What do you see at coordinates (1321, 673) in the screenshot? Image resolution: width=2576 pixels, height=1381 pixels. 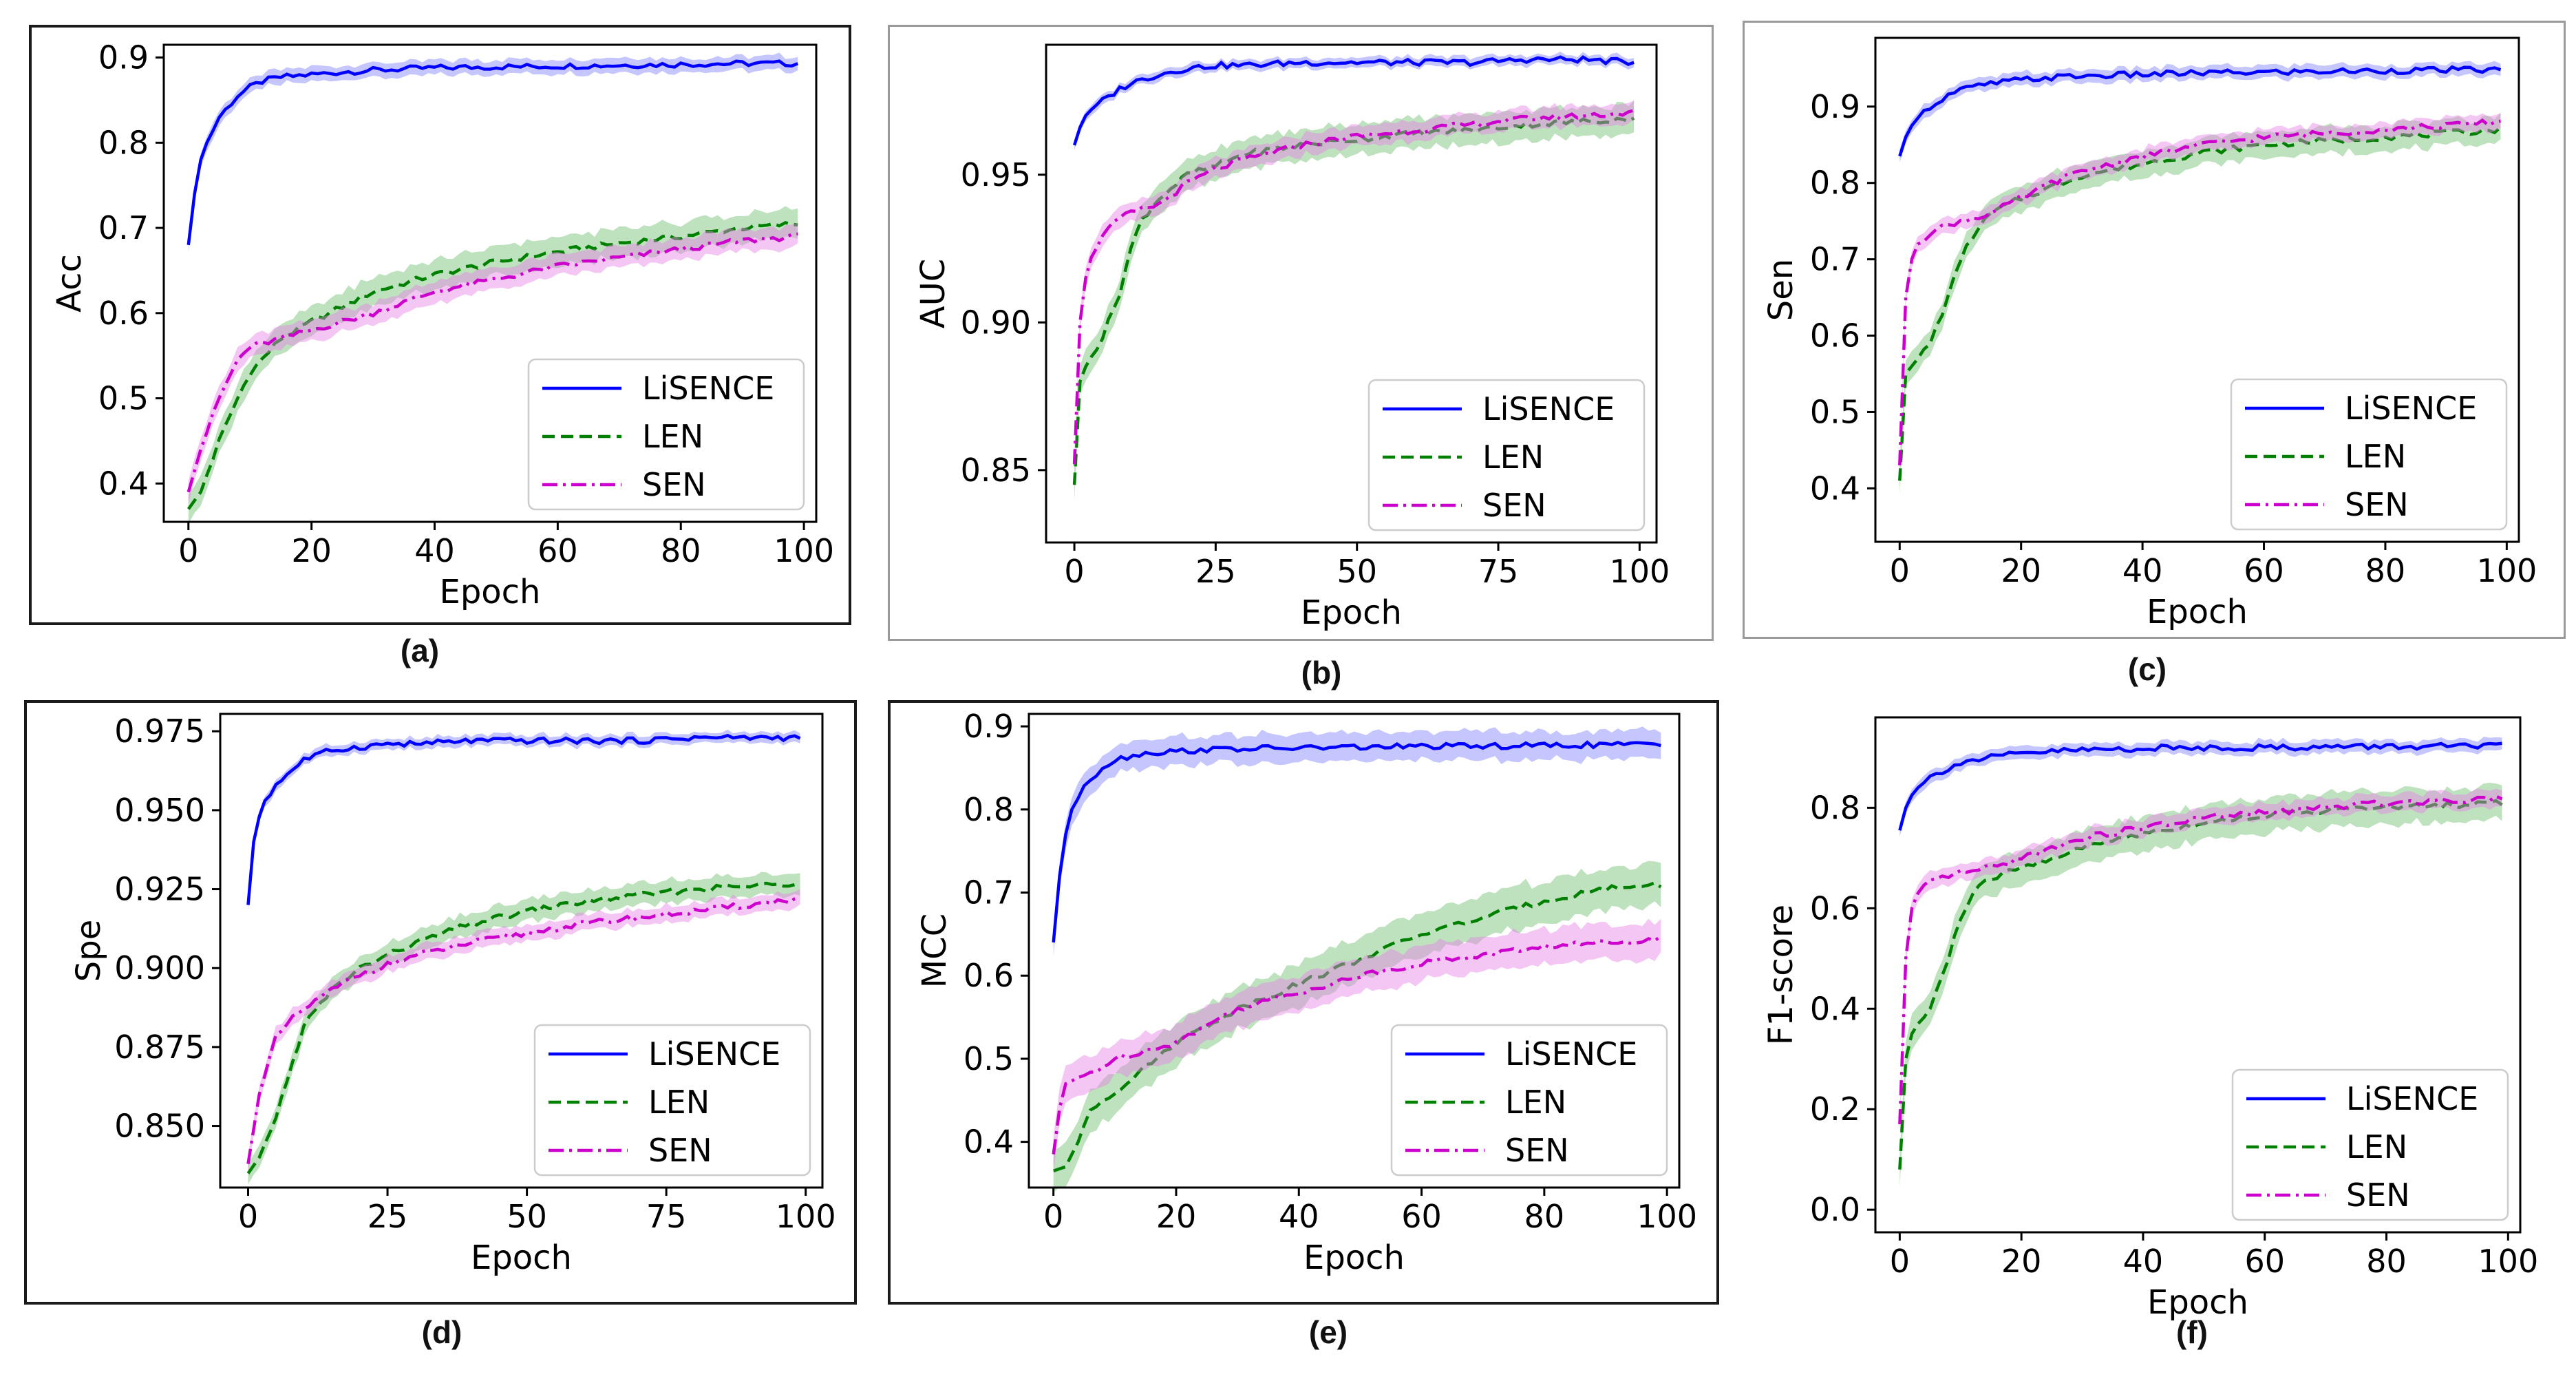 I see `panel-caption-b: (b)` at bounding box center [1321, 673].